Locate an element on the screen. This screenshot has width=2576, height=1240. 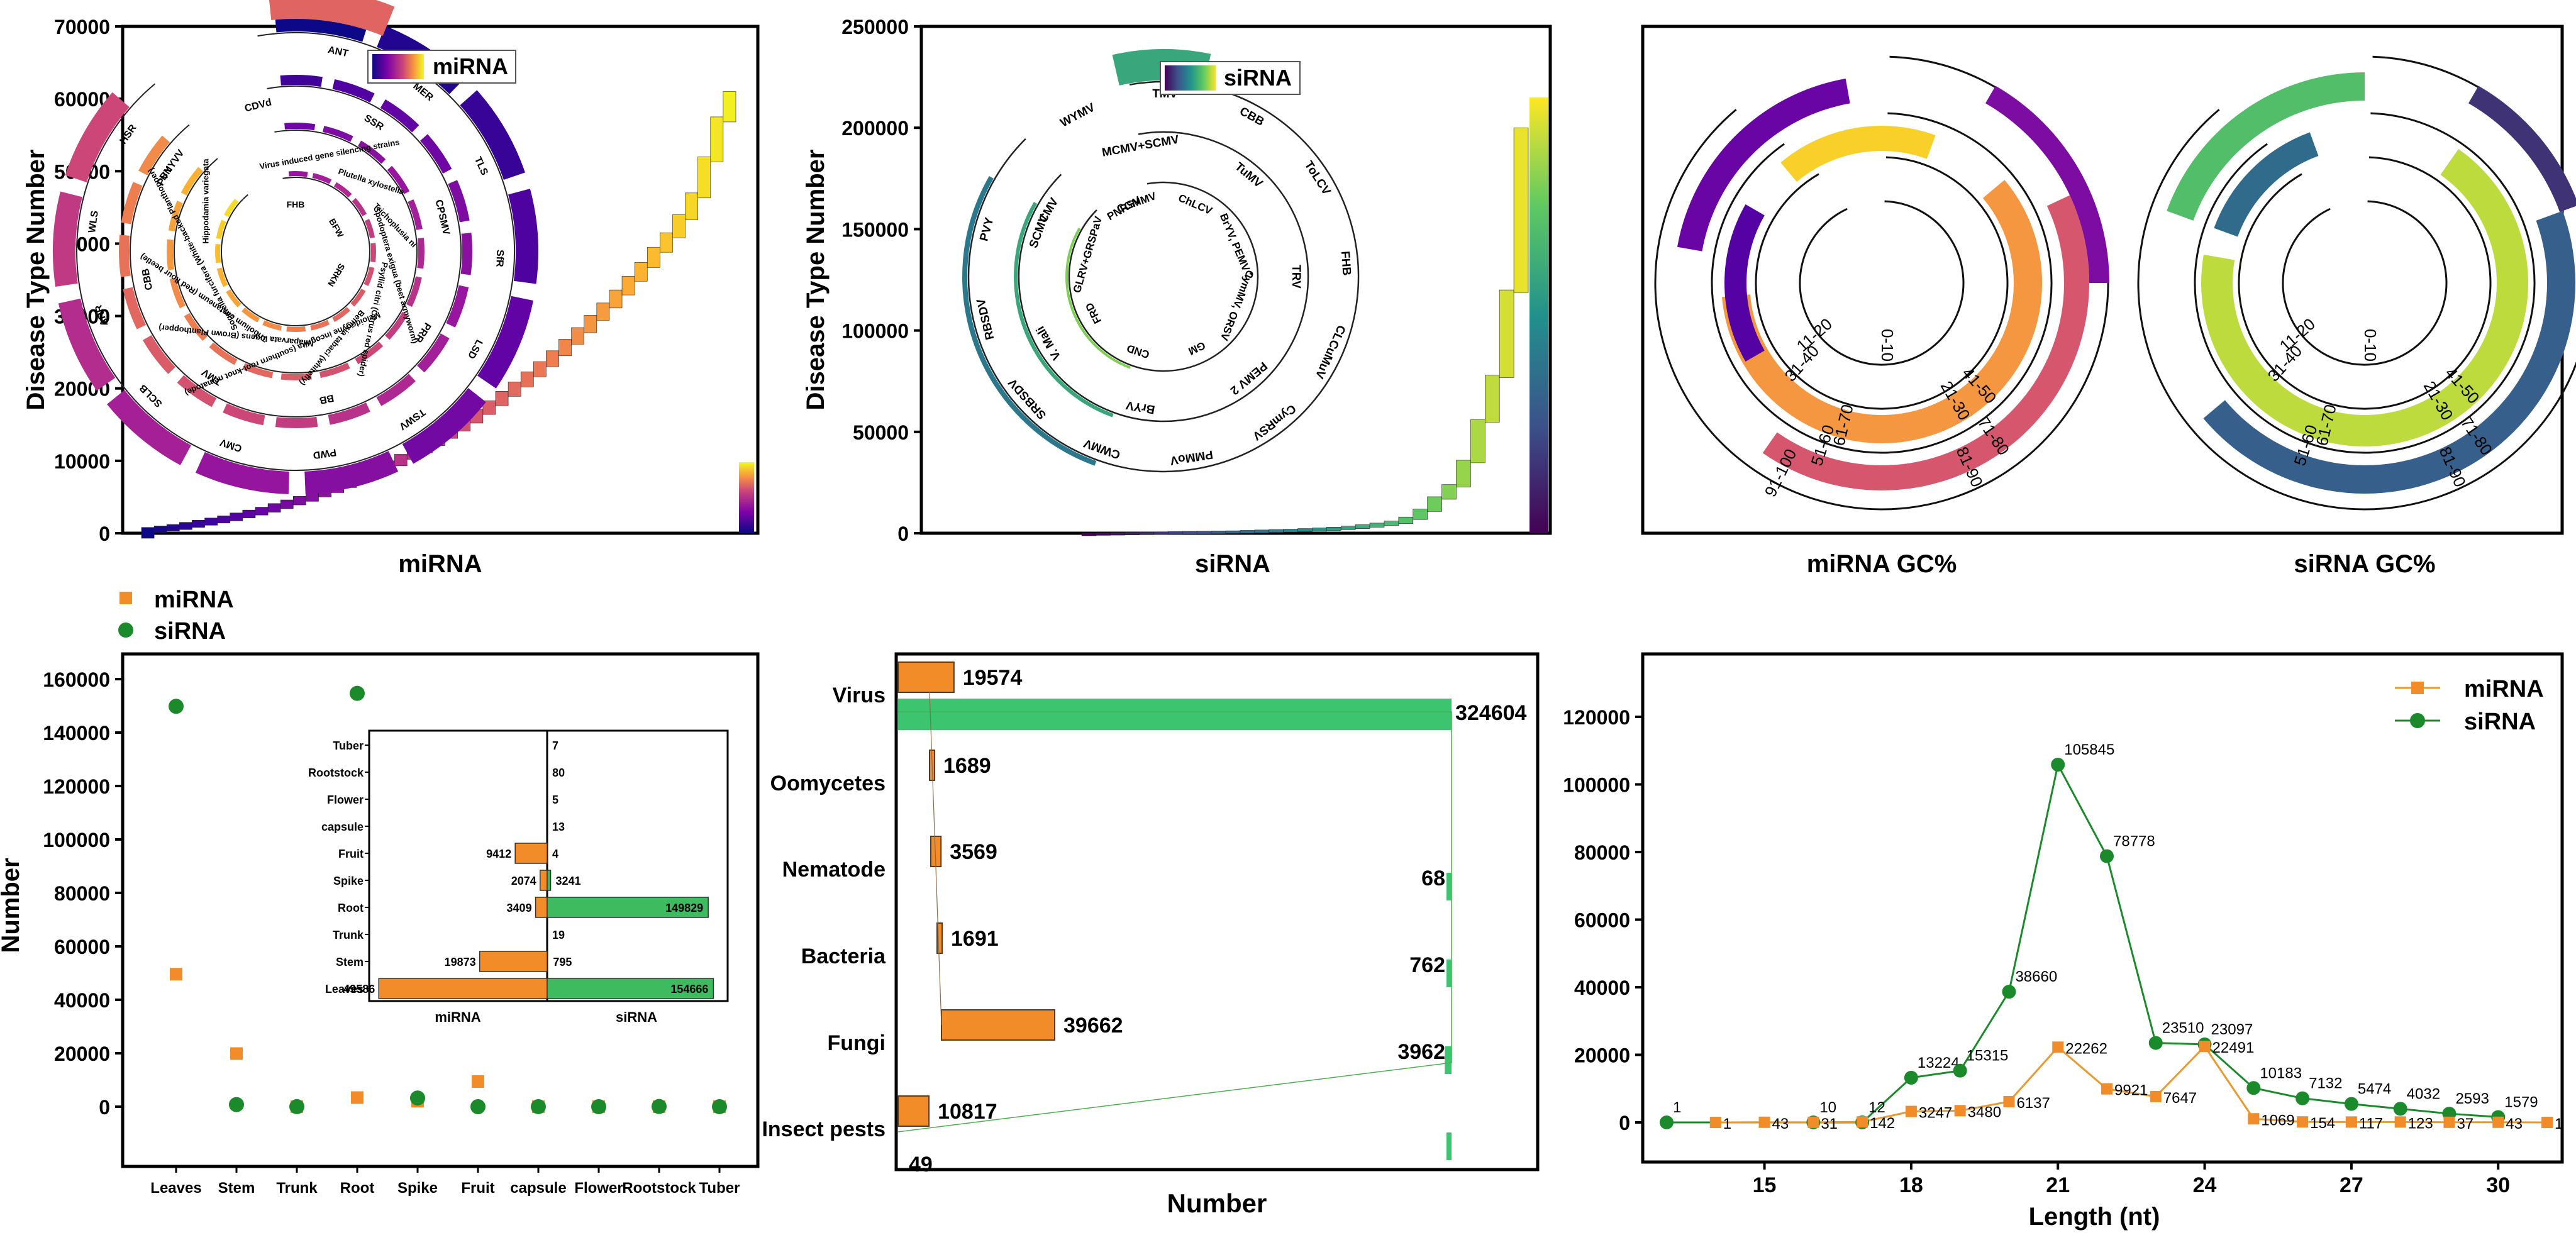
data-label-sirna: 1 is located at coordinates (1677, 1107).